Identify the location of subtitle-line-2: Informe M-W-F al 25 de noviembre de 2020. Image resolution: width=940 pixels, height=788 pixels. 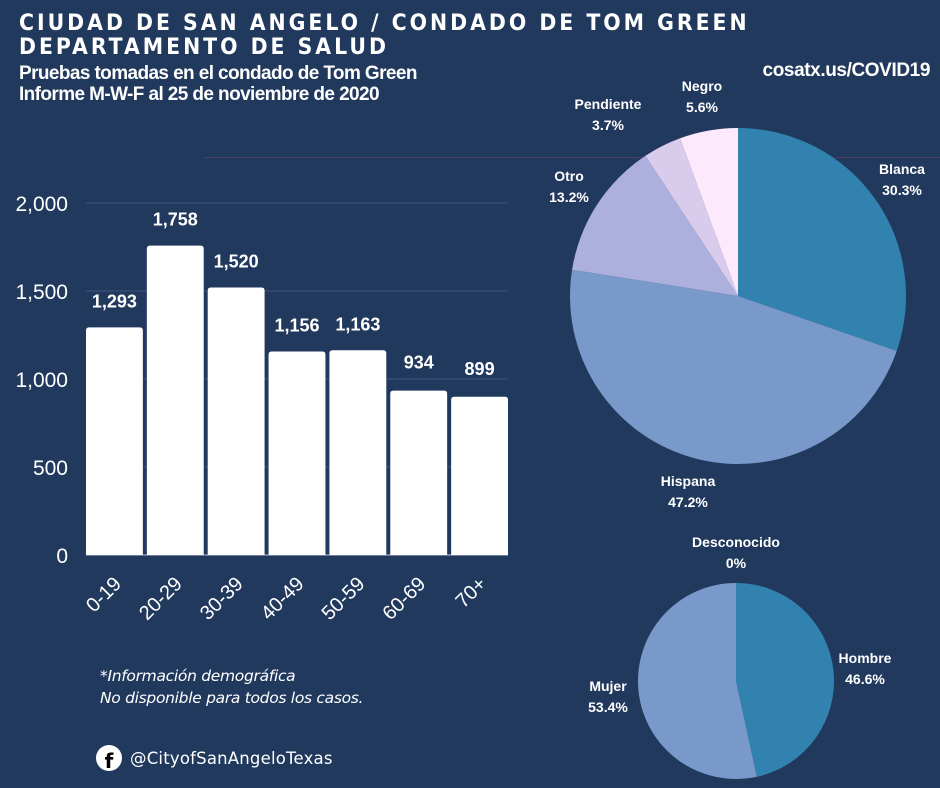
(199, 94).